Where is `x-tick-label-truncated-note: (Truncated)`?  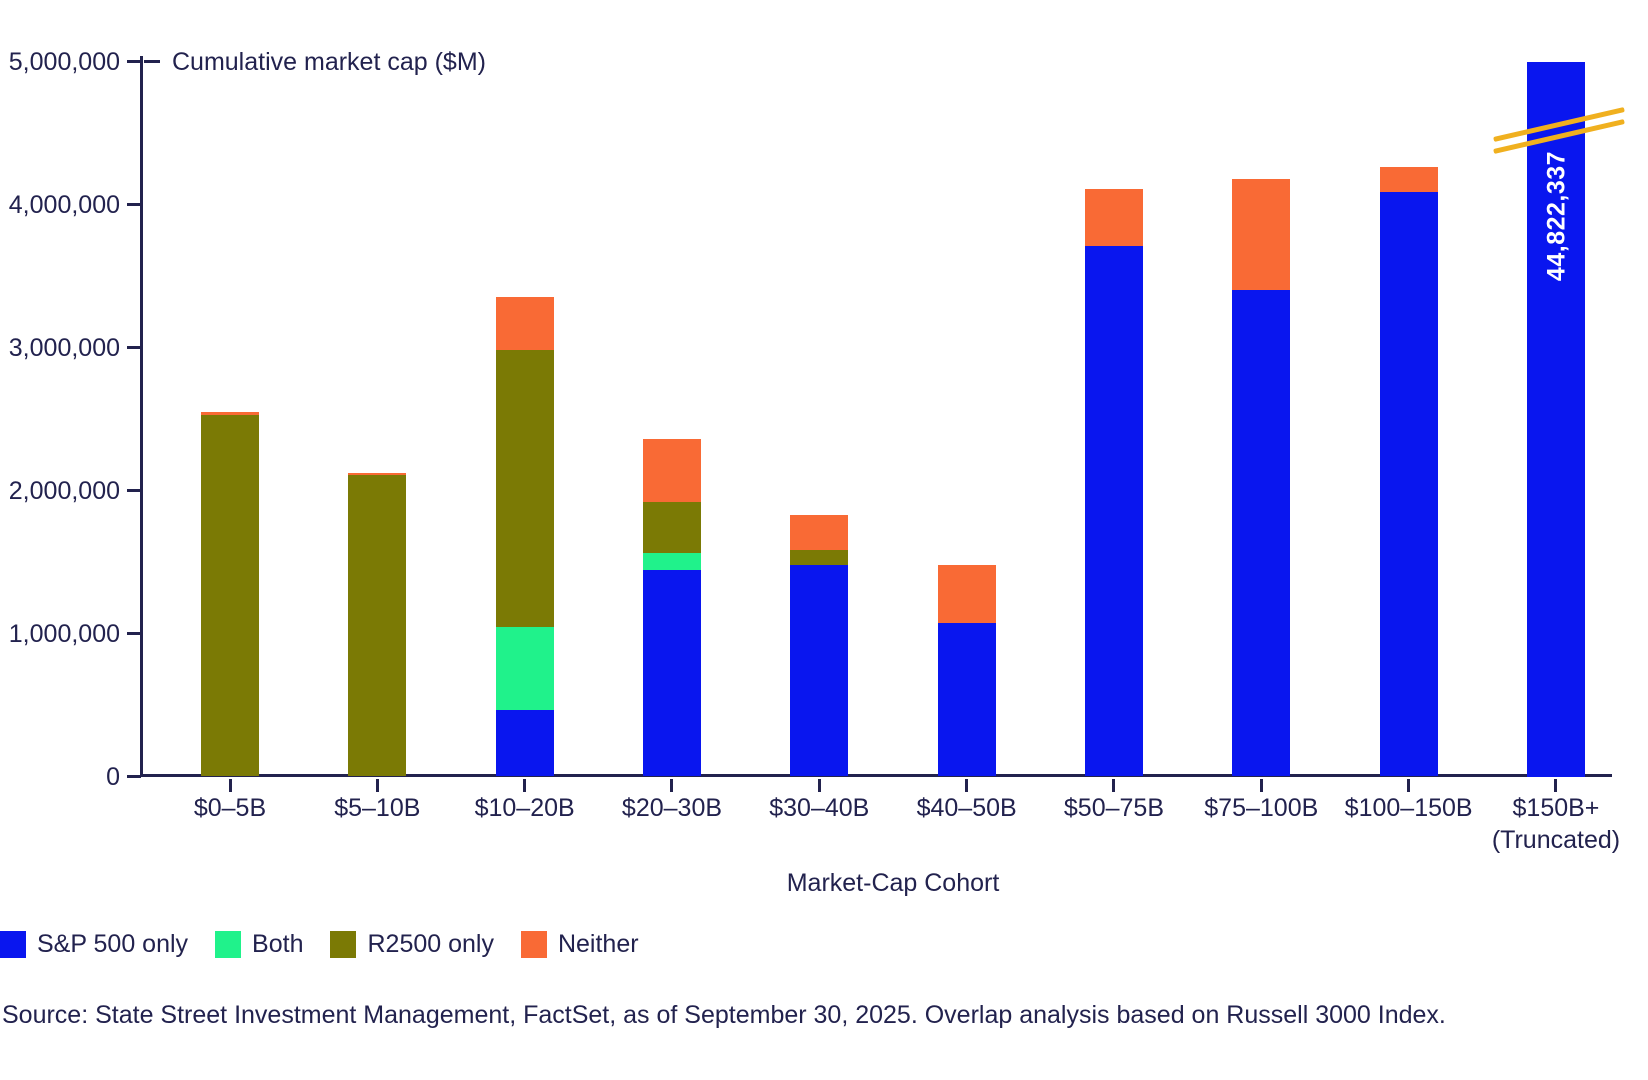 x-tick-label-truncated-note: (Truncated) is located at coordinates (1556, 840).